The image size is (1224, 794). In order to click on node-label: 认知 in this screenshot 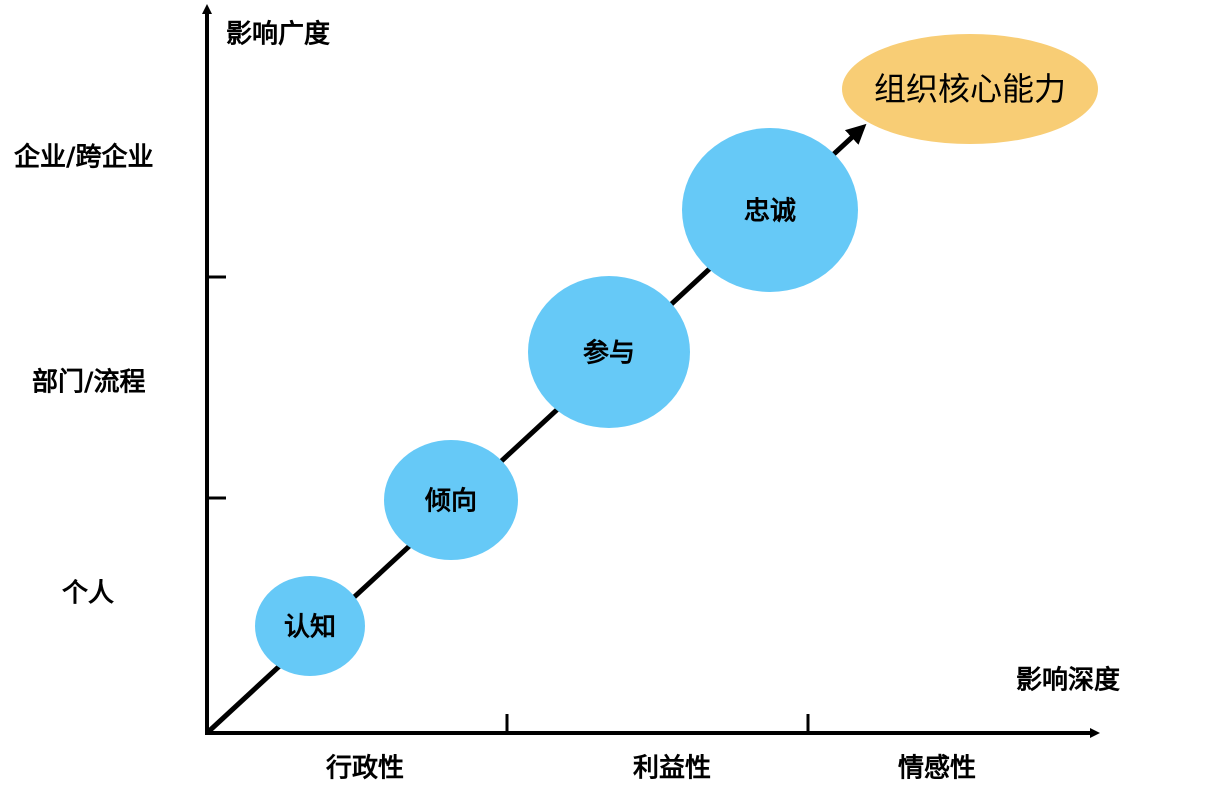, I will do `click(310, 628)`.